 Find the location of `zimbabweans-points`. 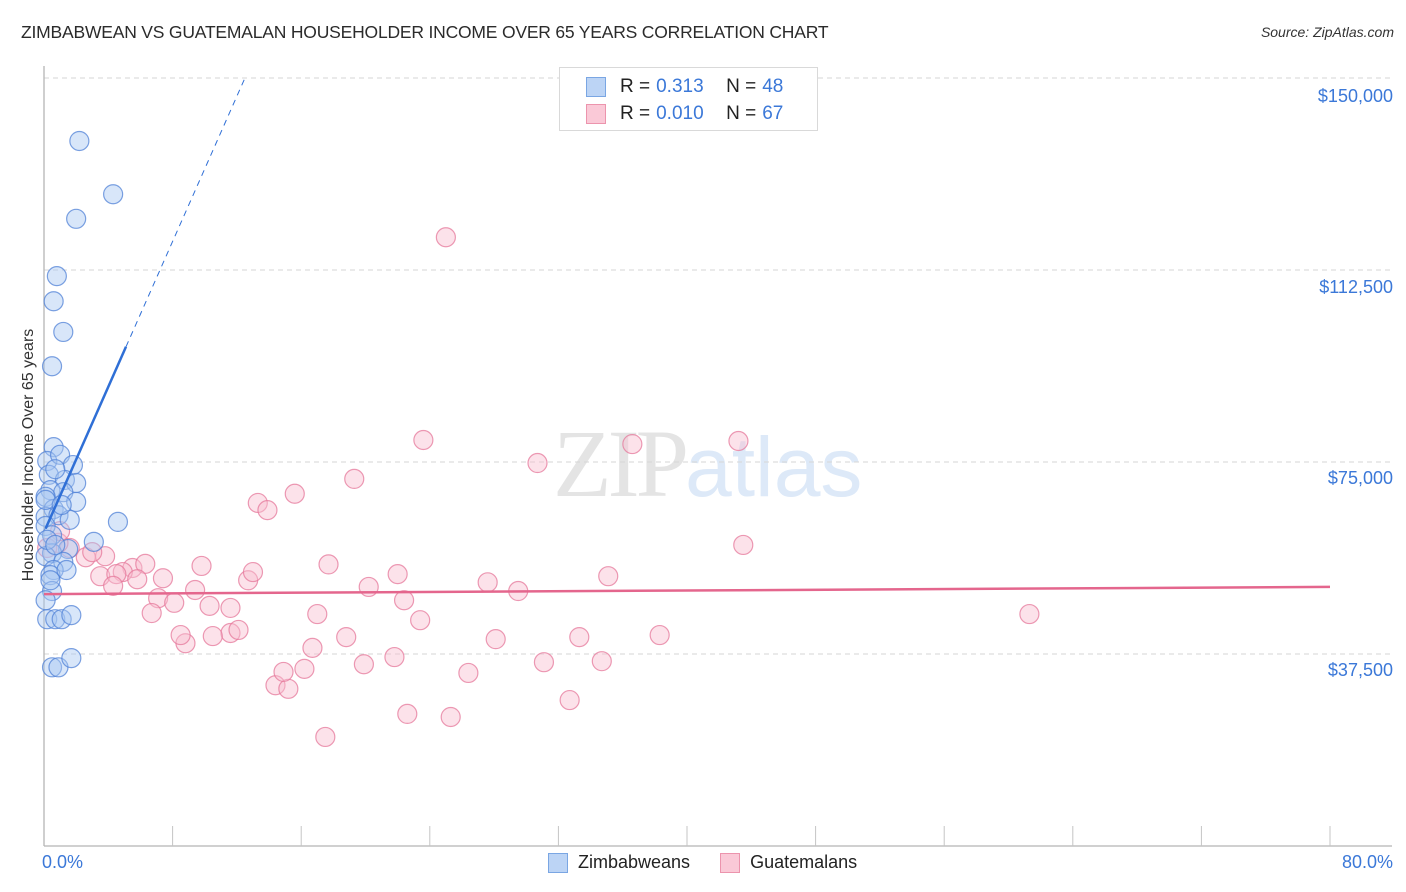

zimbabweans-points is located at coordinates (82, 404).